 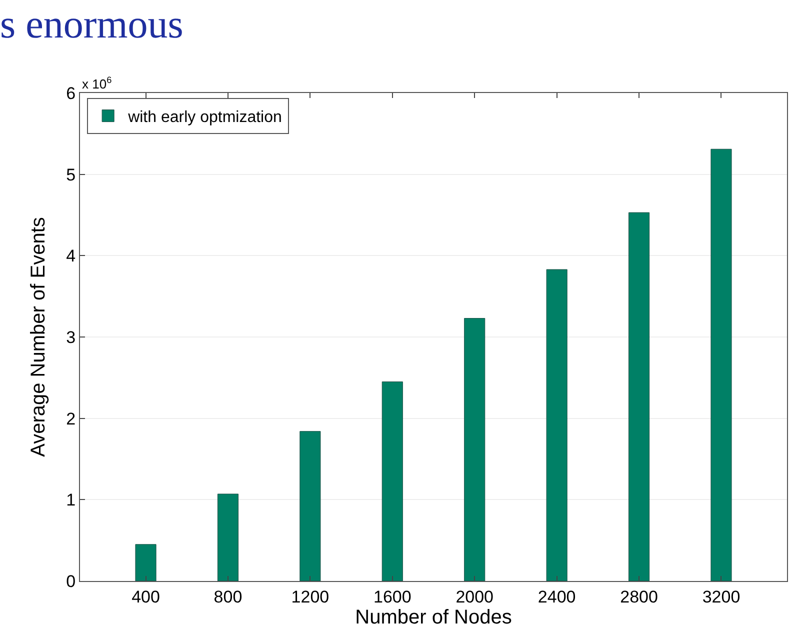 What do you see at coordinates (146, 596) in the screenshot?
I see `x-tick-label: 400` at bounding box center [146, 596].